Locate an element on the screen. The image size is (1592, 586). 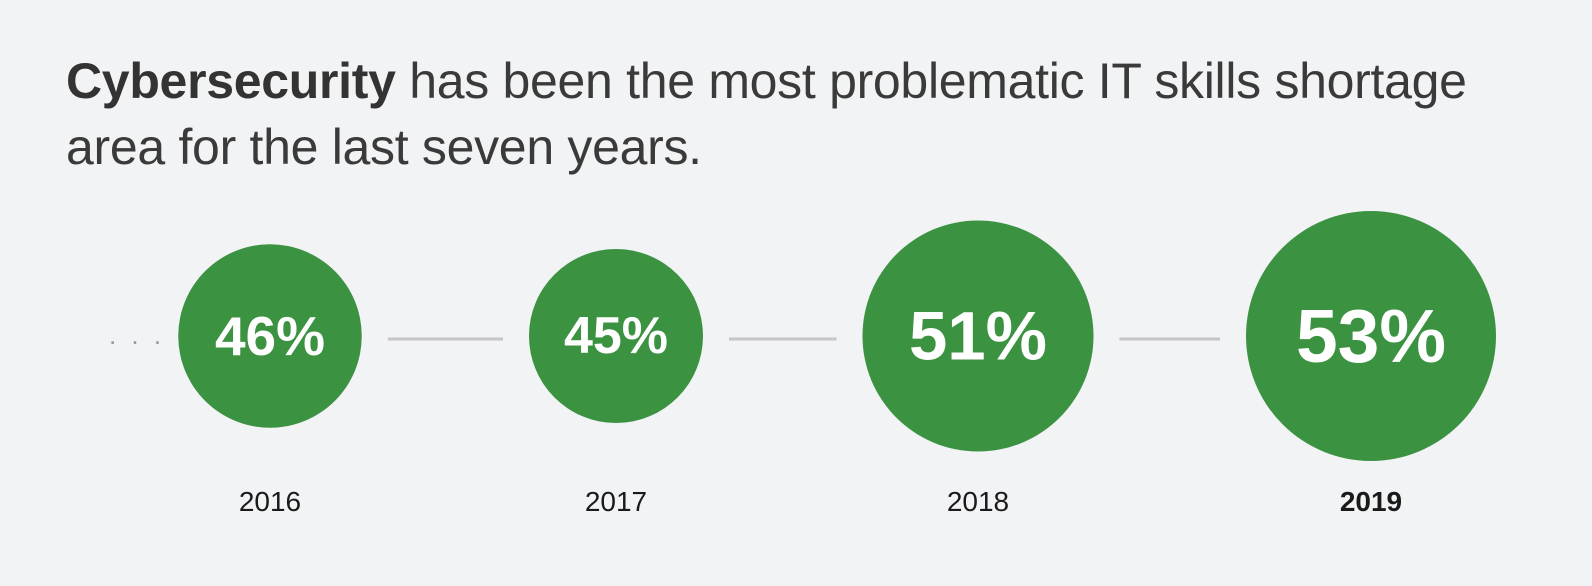
value-label-2019: 53% is located at coordinates (1371, 336).